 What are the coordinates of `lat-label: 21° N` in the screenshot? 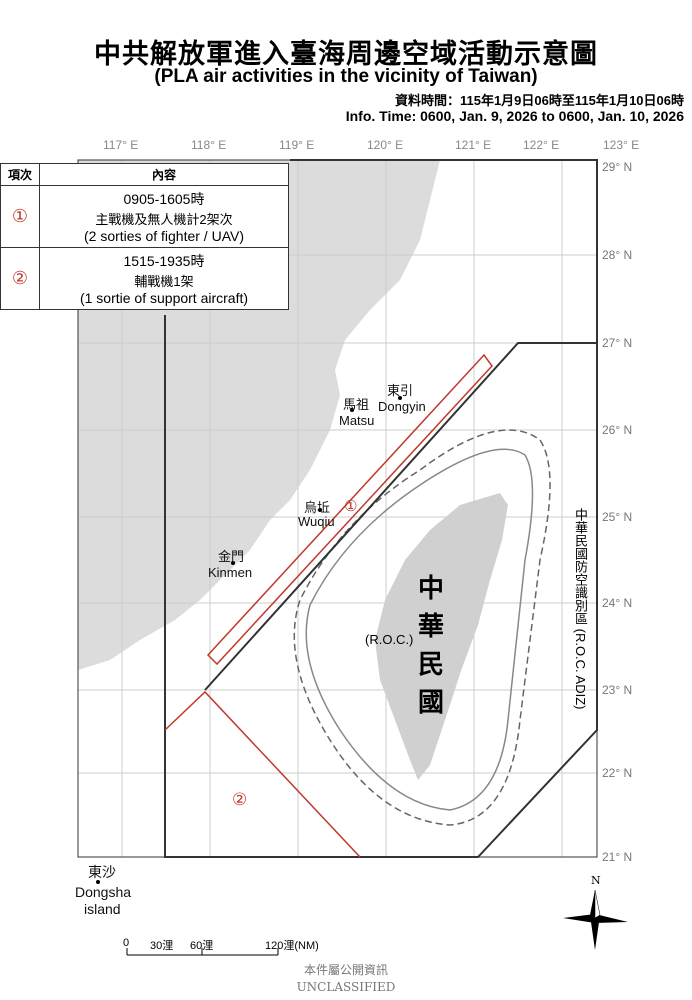 It's located at (617, 857).